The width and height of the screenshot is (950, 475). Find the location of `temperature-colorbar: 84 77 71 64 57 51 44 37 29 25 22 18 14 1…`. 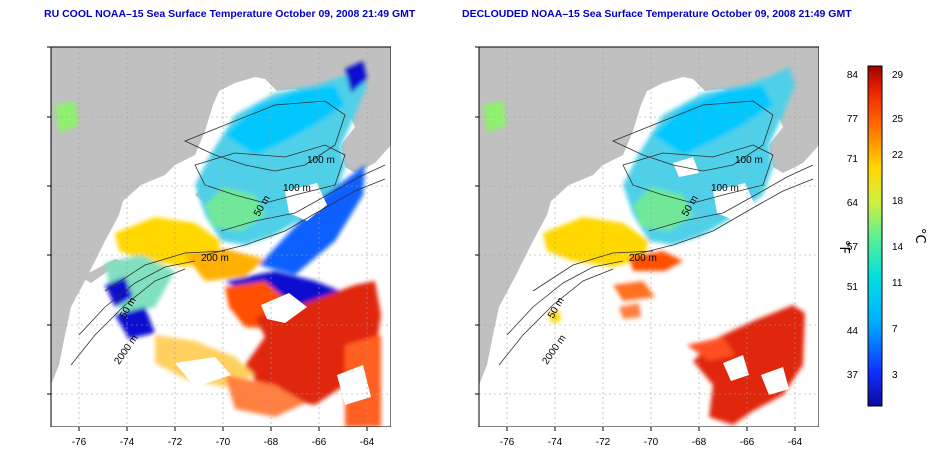

temperature-colorbar: 84 77 71 64 57 51 44 37 29 25 22 18 14 1… is located at coordinates (875, 240).